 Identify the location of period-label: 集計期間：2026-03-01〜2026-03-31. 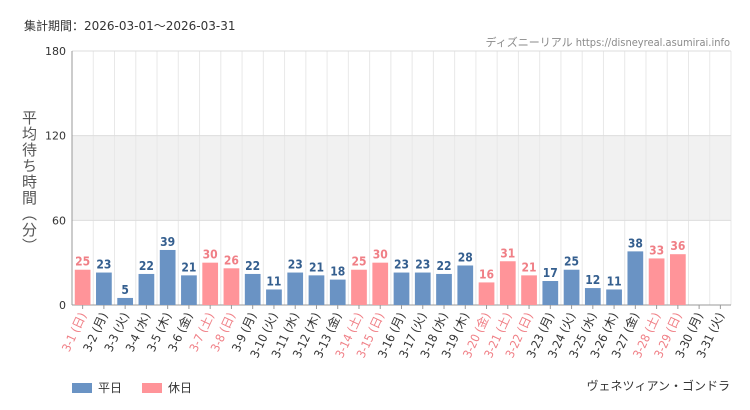
(130, 26).